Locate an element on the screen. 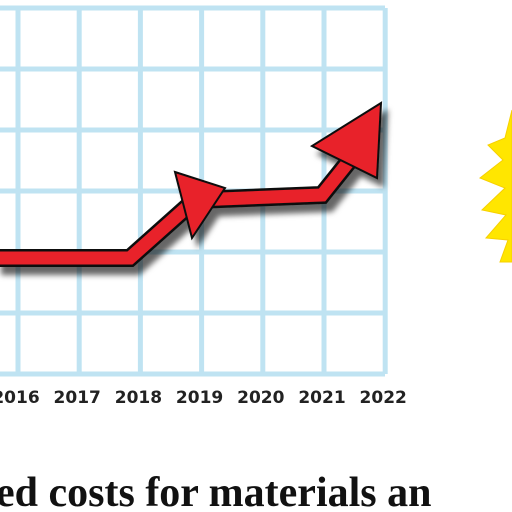  caption: ed costs for materials an is located at coordinates (215, 491).